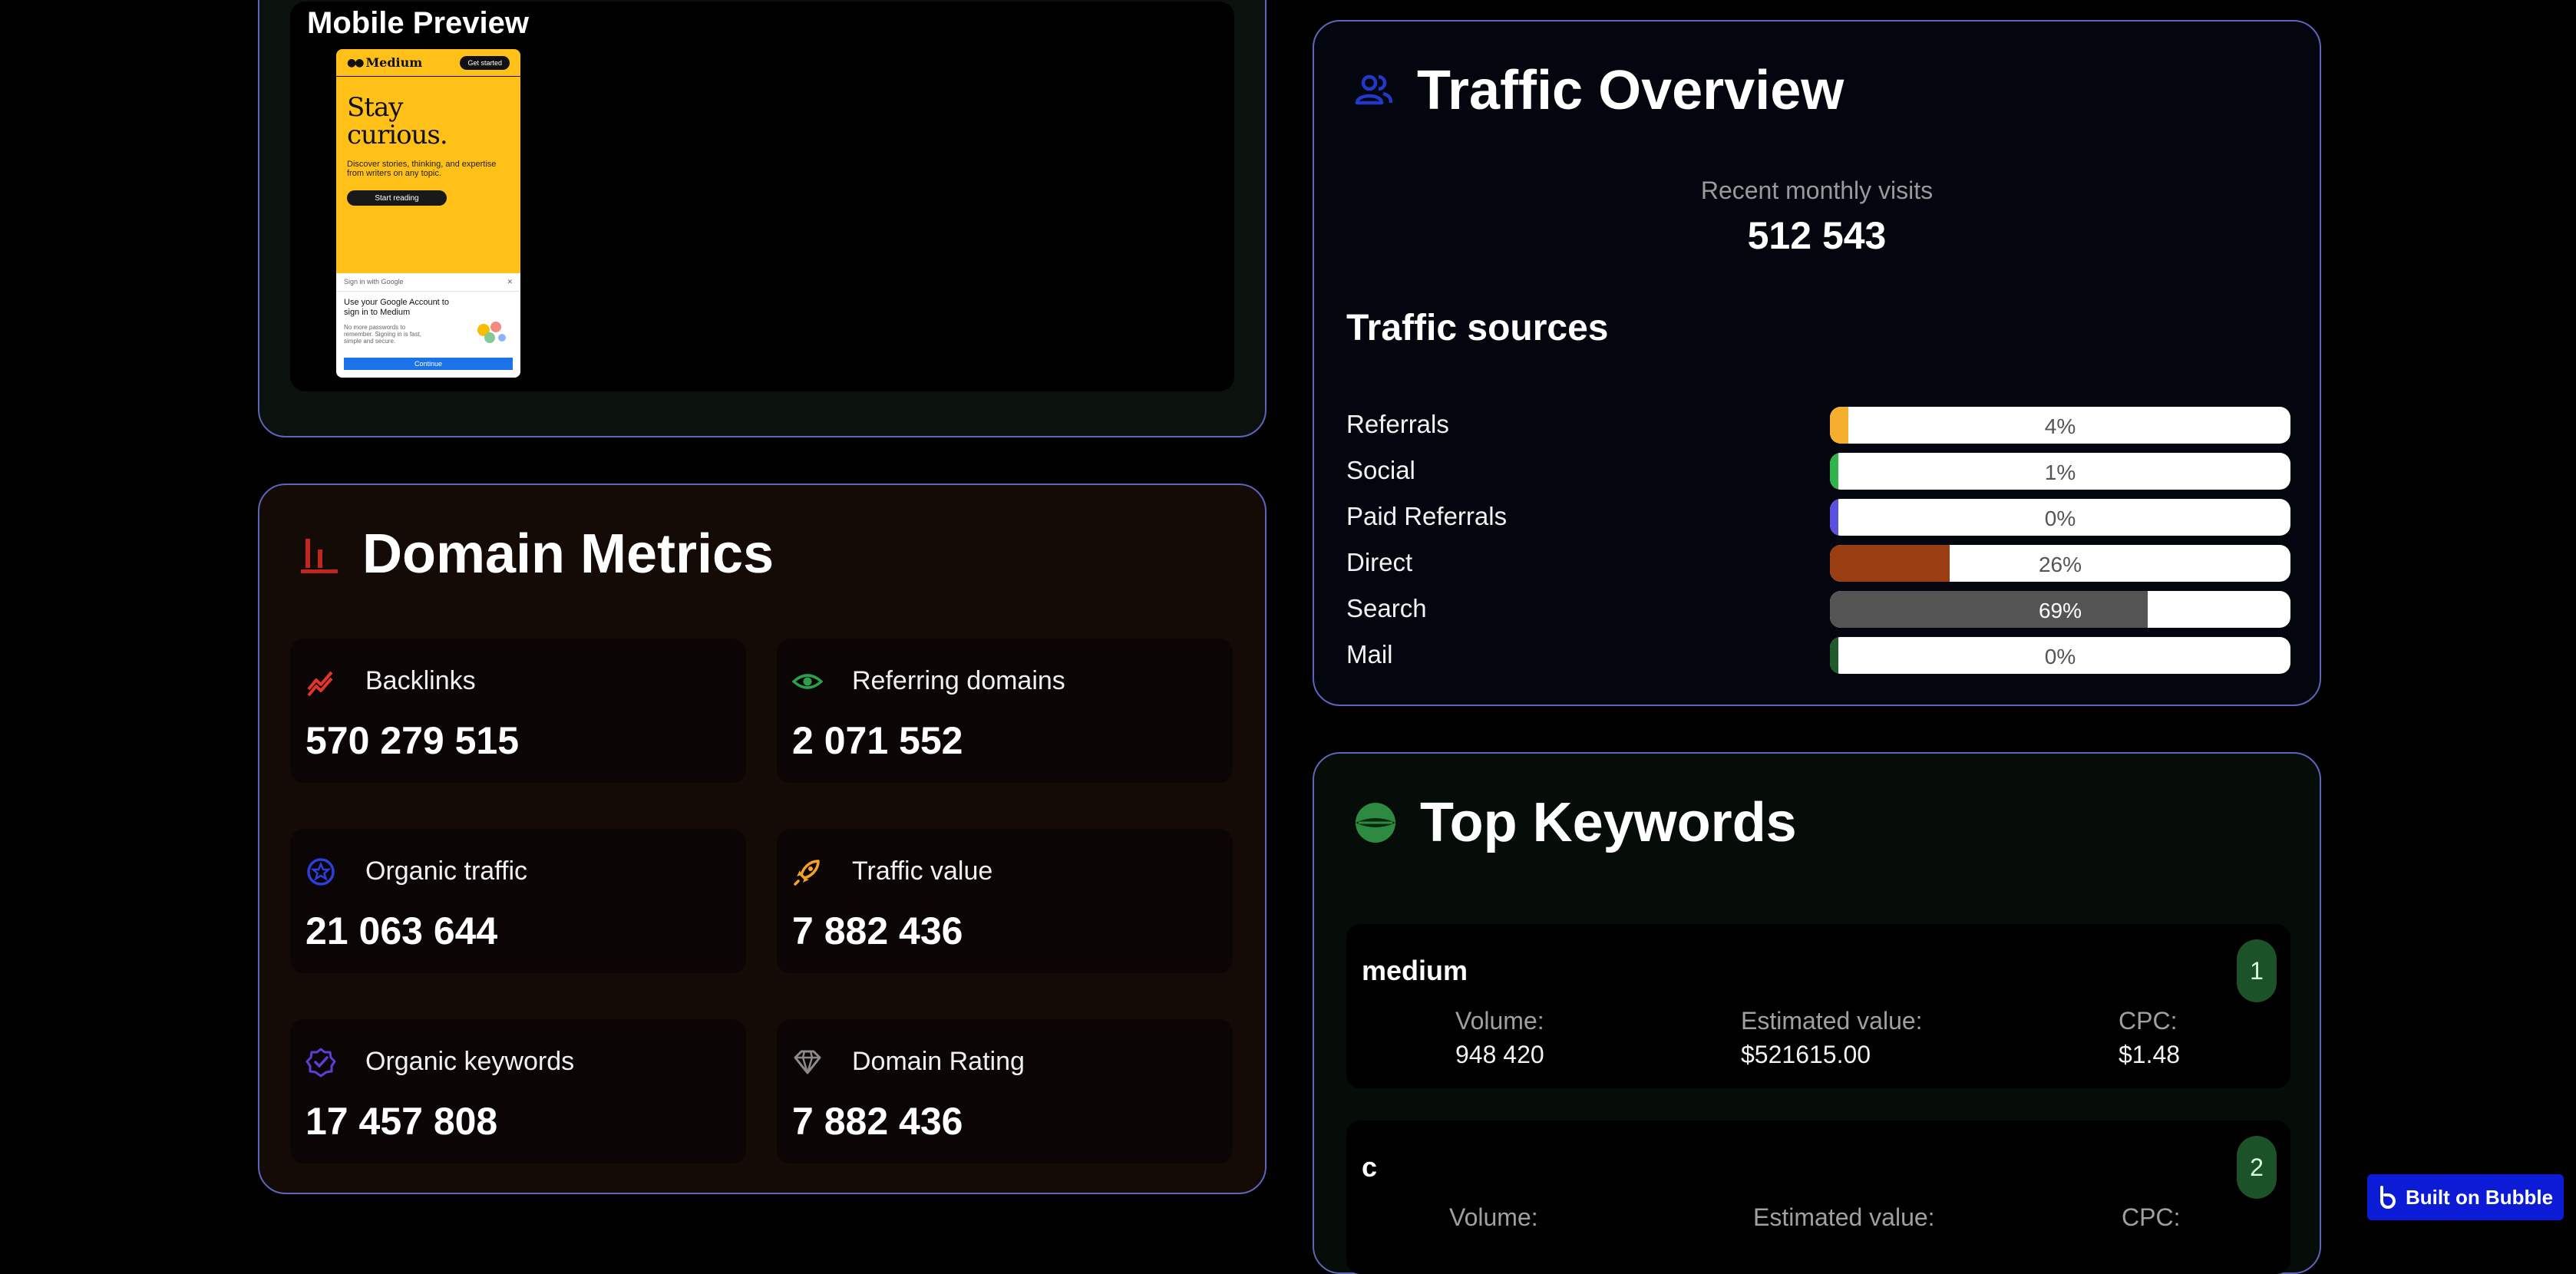 This screenshot has width=2576, height=1274. What do you see at coordinates (1817, 191) in the screenshot?
I see `monthly-visits-label: Recent monthly visits` at bounding box center [1817, 191].